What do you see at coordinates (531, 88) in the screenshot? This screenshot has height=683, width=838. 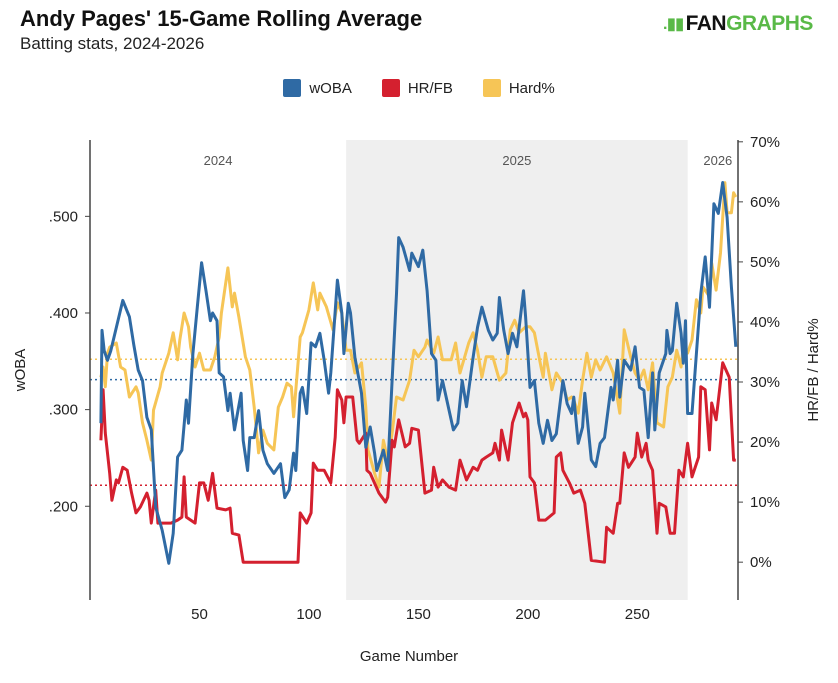 I see `legend-label-hard: Hard%` at bounding box center [531, 88].